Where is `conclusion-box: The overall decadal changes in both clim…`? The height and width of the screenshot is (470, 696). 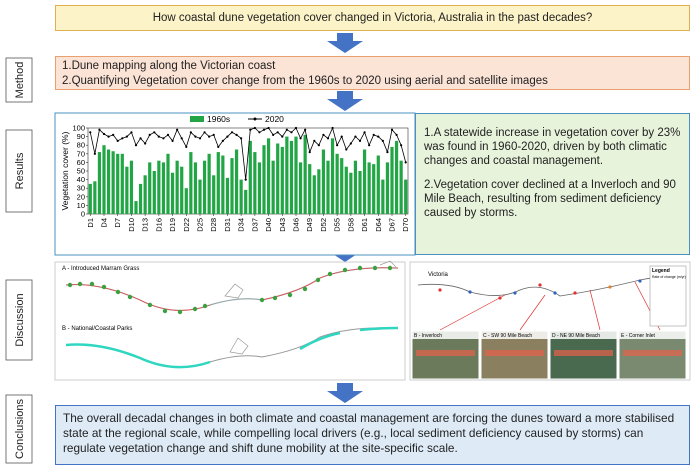 conclusion-box: The overall decadal changes in both clim… is located at coordinates (372, 435).